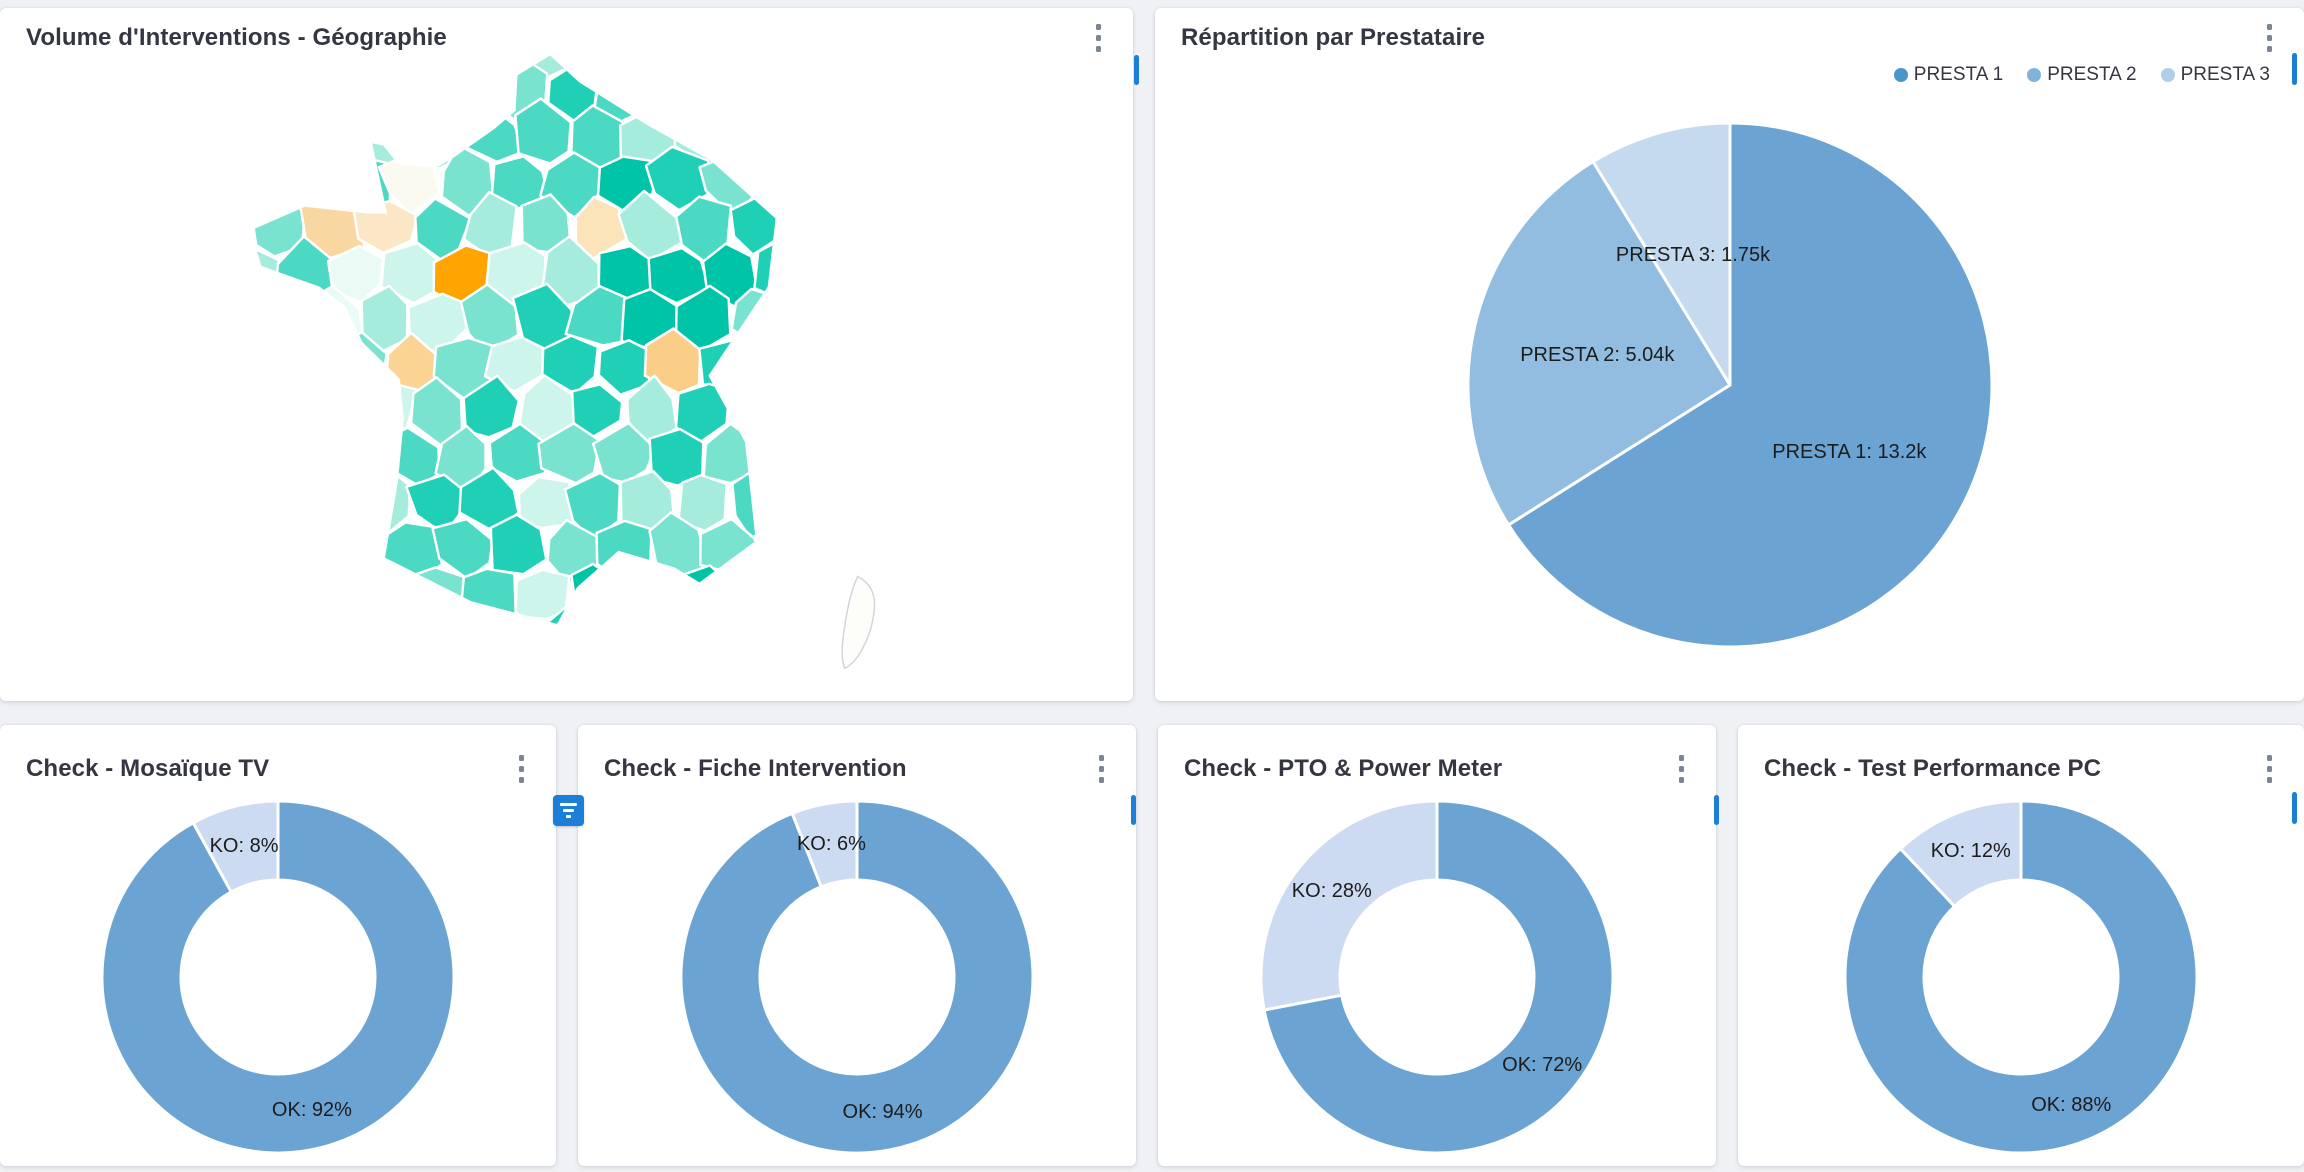 This screenshot has width=2304, height=1172. I want to click on panel-title-check-pto: Check - PTO & Power Meter, so click(1343, 768).